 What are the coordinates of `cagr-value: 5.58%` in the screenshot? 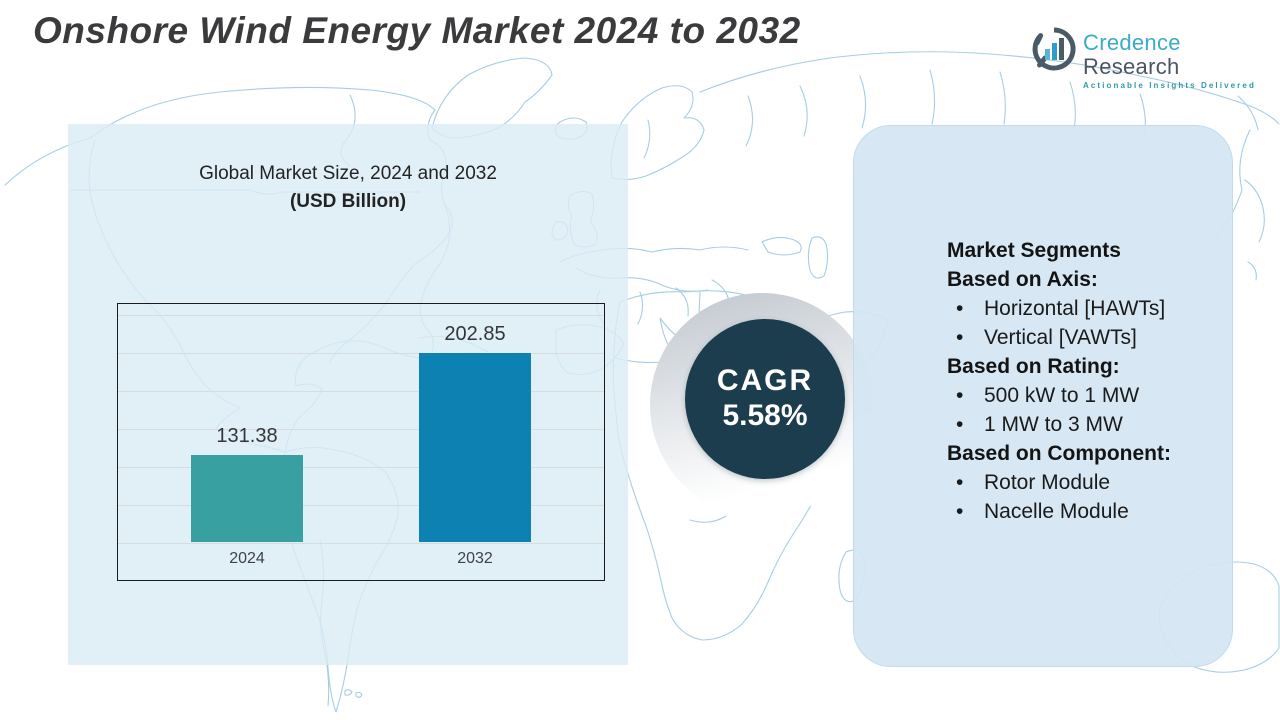 It's located at (765, 415).